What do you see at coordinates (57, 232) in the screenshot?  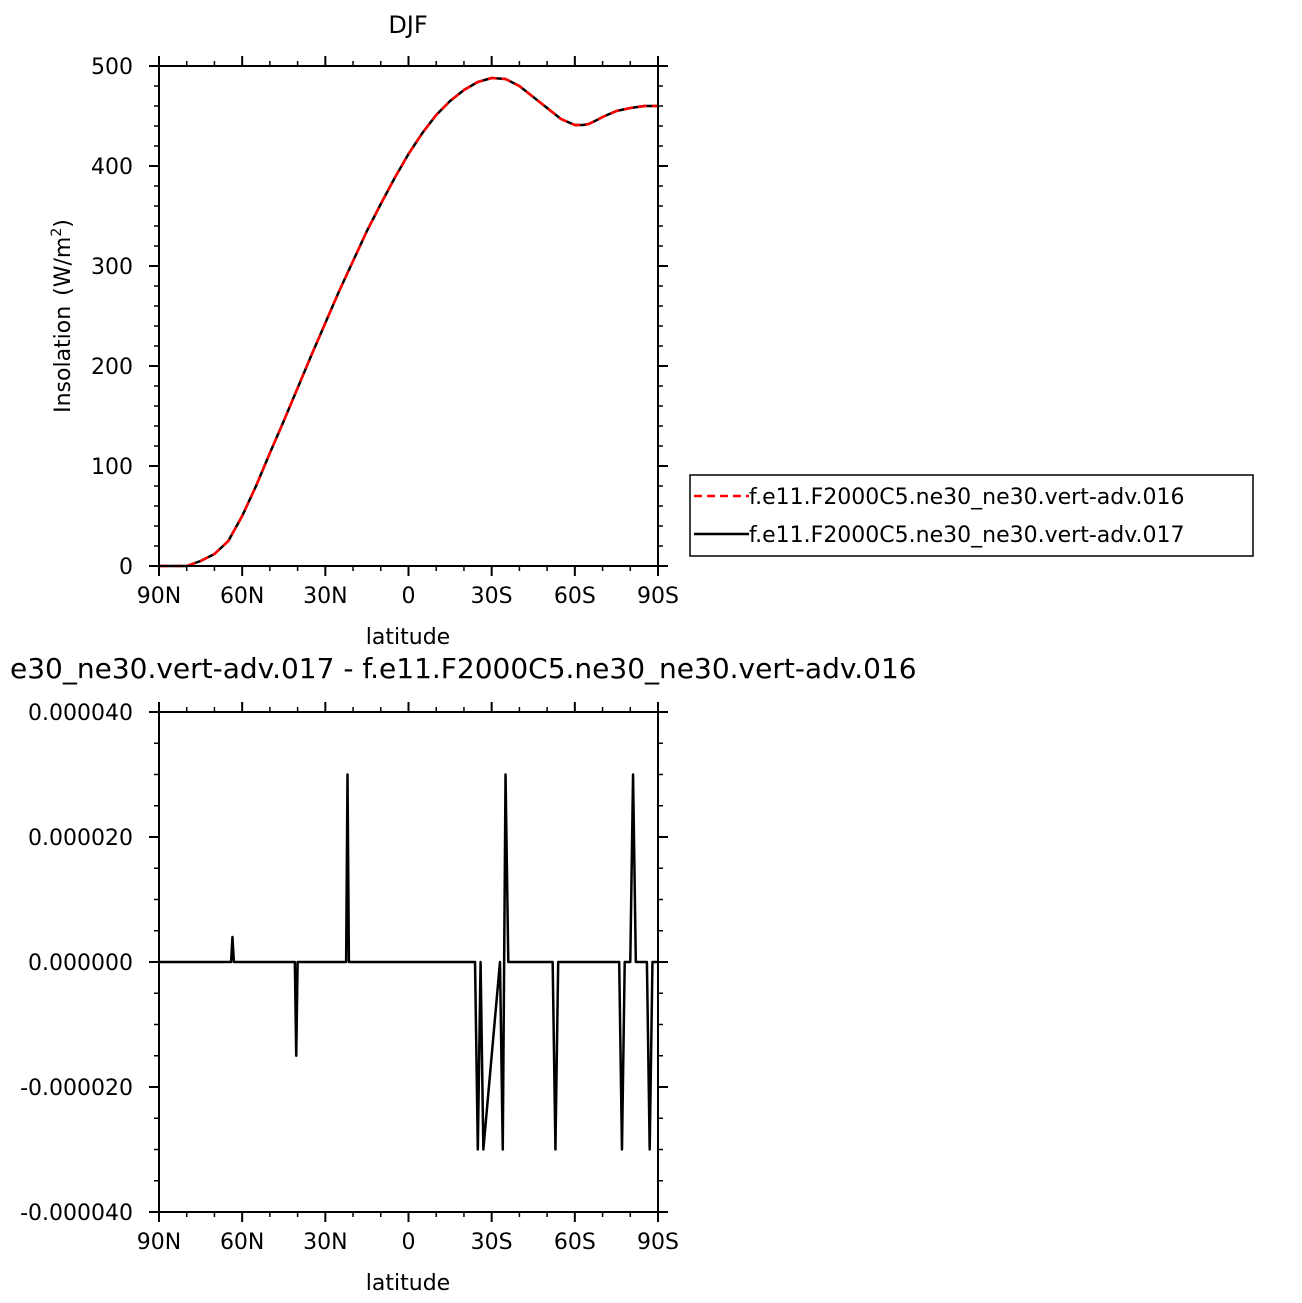 I see `y-axis-label-units-superscript: 2` at bounding box center [57, 232].